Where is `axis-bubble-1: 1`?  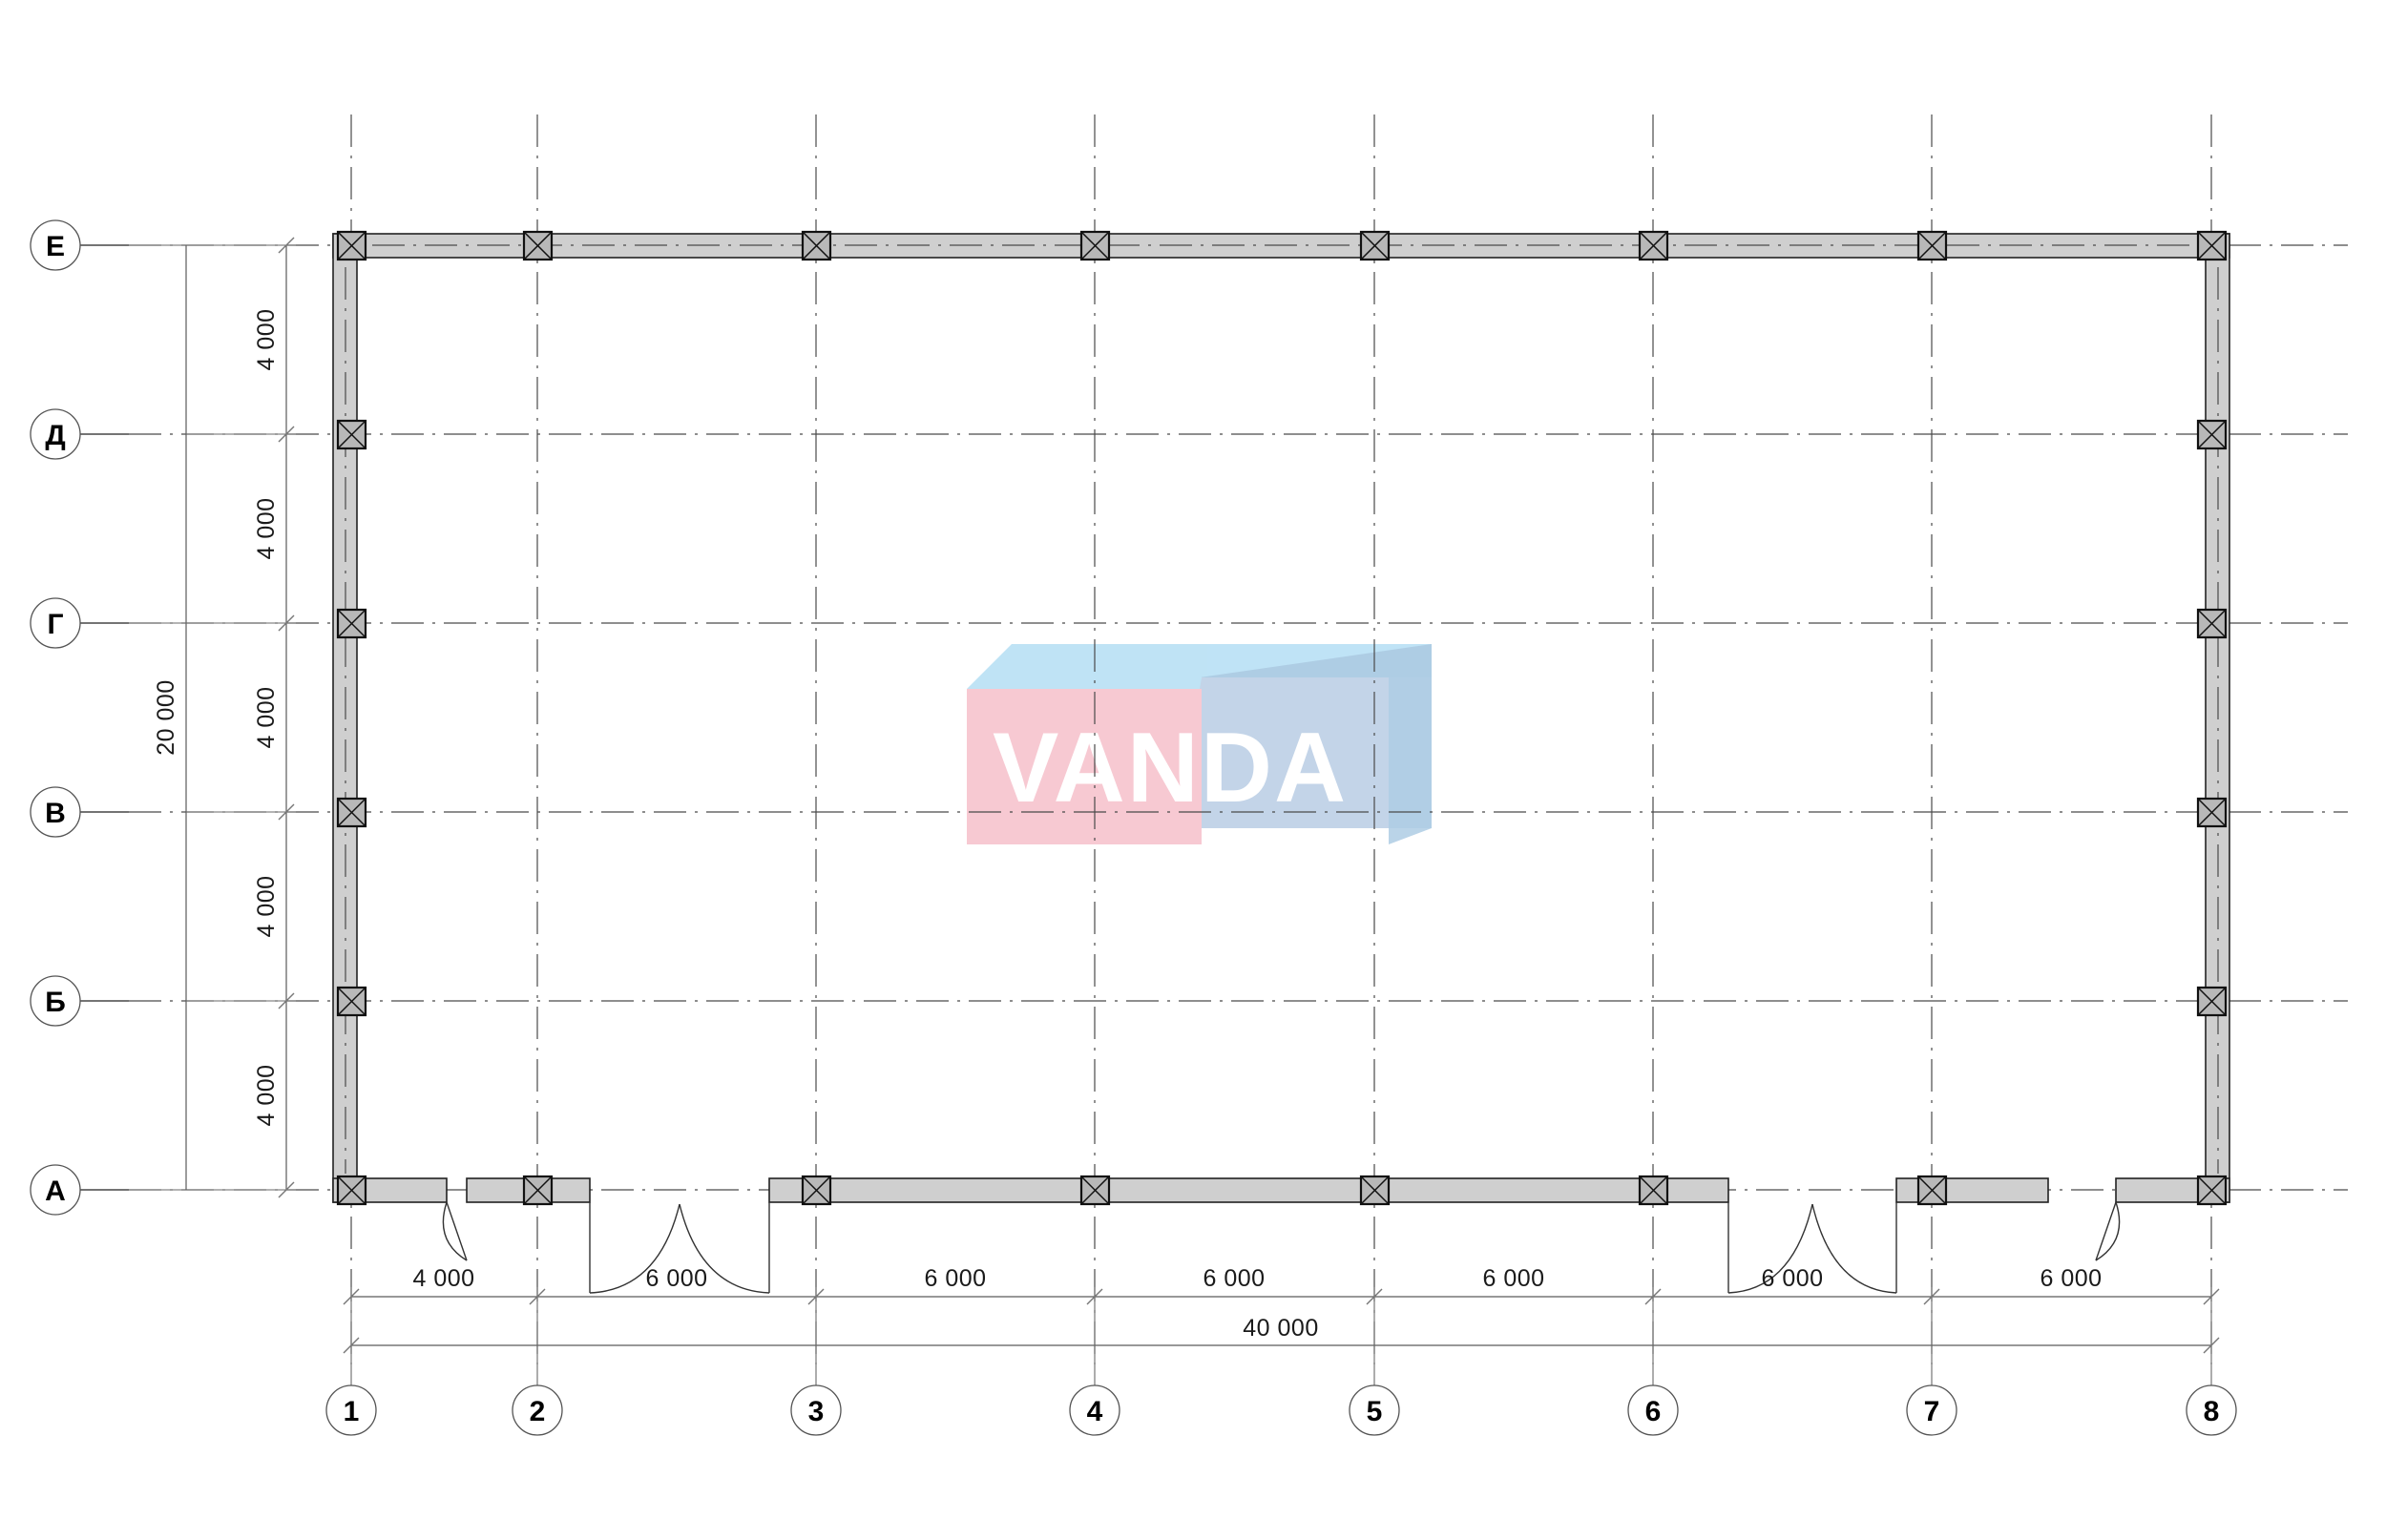 axis-bubble-1: 1 is located at coordinates (351, 1410).